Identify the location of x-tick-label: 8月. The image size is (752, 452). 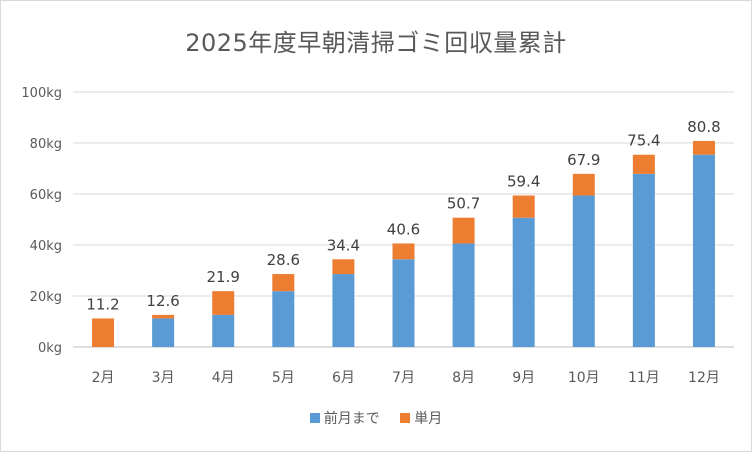
(463, 378).